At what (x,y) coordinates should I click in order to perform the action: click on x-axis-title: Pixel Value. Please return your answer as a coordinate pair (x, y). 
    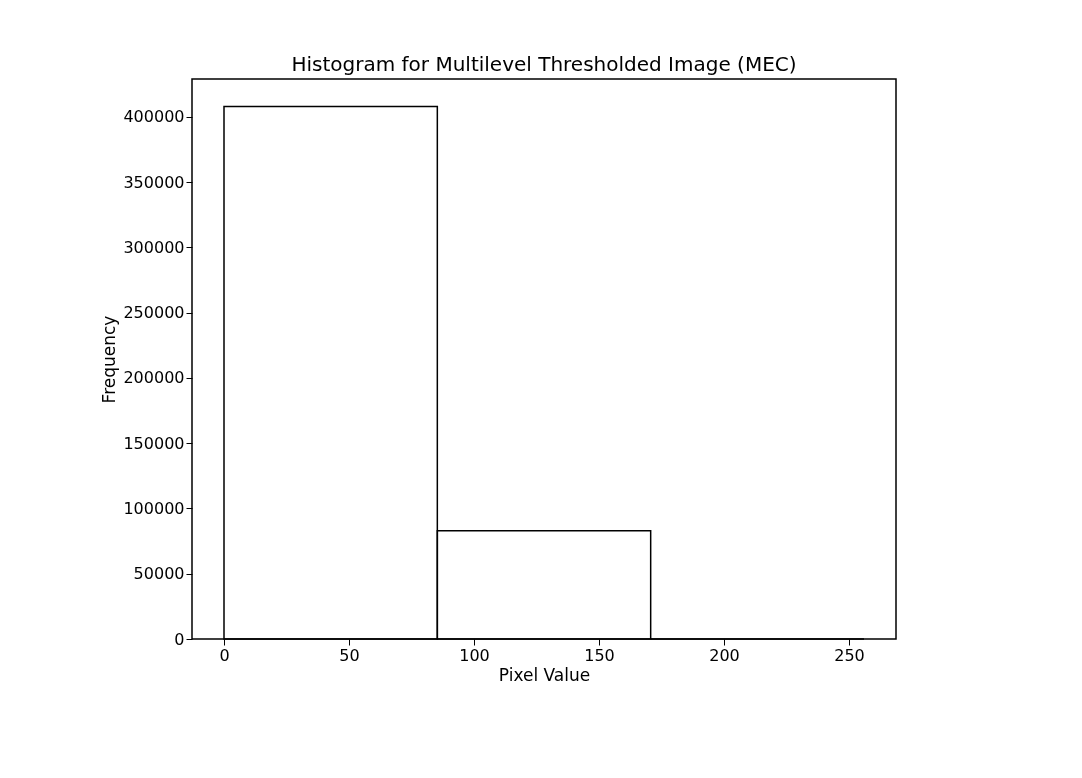
    Looking at the image, I should click on (544, 674).